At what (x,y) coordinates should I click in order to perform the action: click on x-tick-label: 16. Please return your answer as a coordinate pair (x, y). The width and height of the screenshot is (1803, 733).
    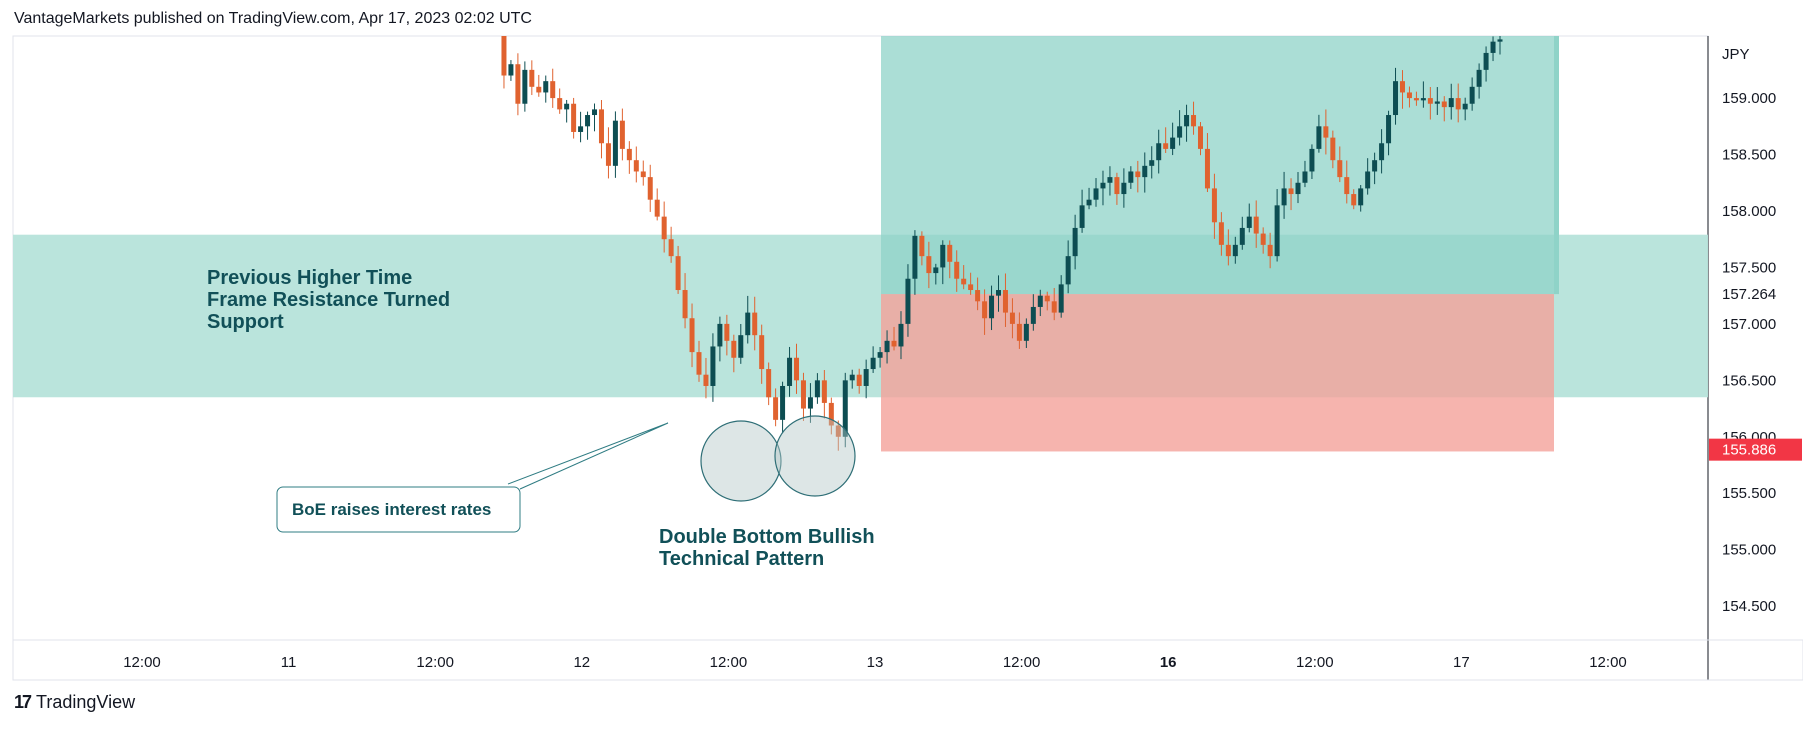
    Looking at the image, I should click on (1168, 662).